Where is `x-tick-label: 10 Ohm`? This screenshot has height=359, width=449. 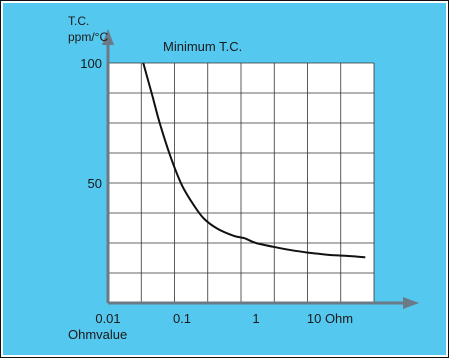 x-tick-label: 10 Ohm is located at coordinates (330, 318).